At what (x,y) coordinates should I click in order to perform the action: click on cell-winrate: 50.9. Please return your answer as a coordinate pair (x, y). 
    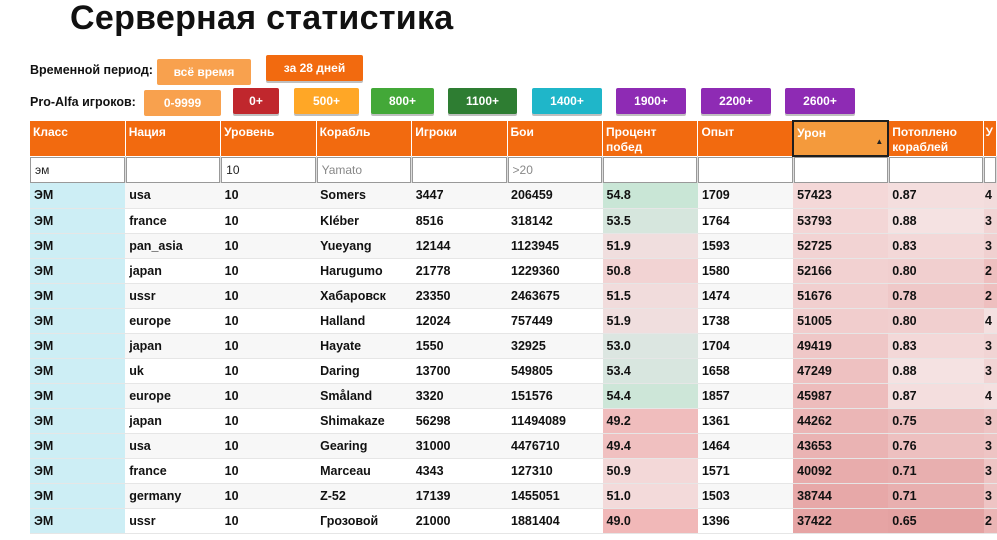
    Looking at the image, I should click on (650, 471).